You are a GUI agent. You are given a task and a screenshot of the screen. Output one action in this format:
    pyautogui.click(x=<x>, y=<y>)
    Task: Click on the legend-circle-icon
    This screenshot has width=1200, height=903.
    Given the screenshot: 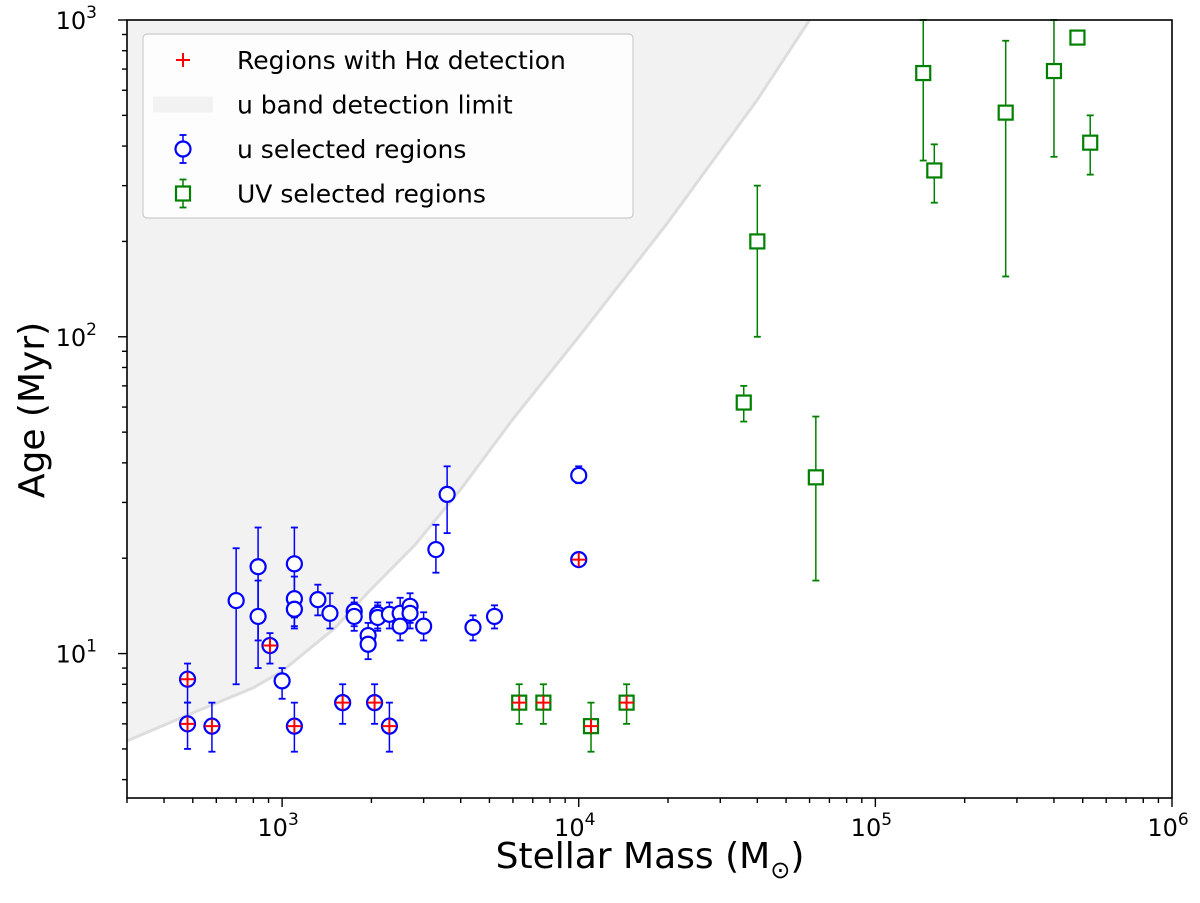 What is the action you would take?
    pyautogui.click(x=183, y=149)
    